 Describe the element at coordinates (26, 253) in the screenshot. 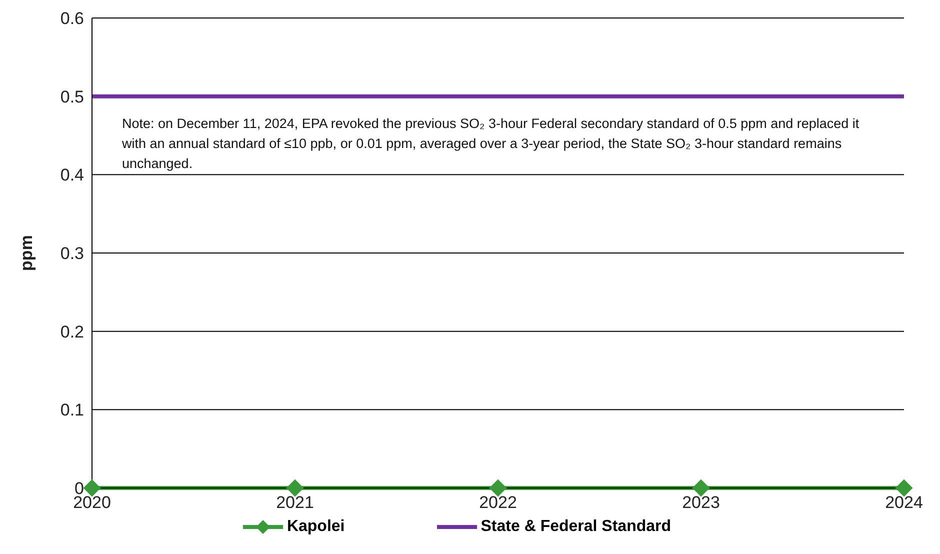

I see `y-axis-title: ppm` at that location.